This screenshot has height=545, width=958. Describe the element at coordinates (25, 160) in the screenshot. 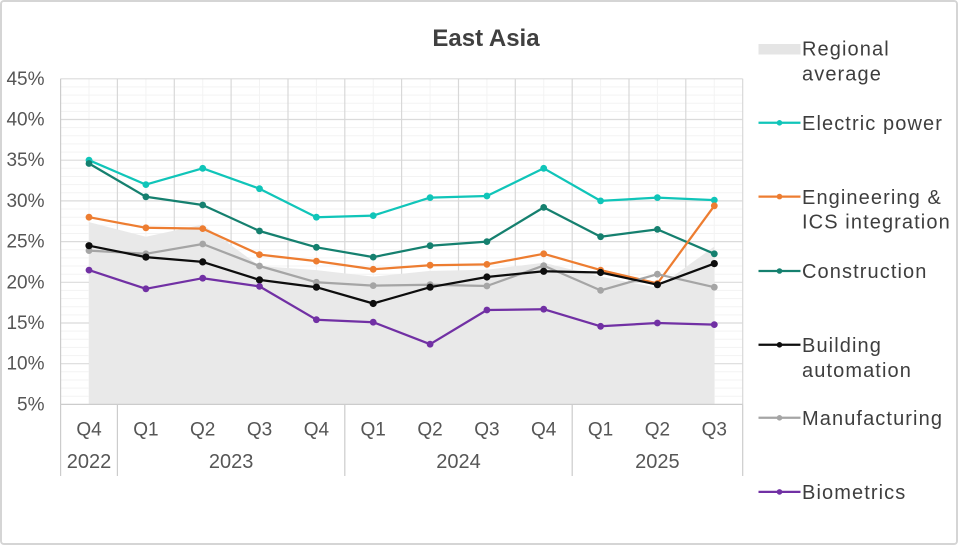

I see `svg-text: 35%` at that location.